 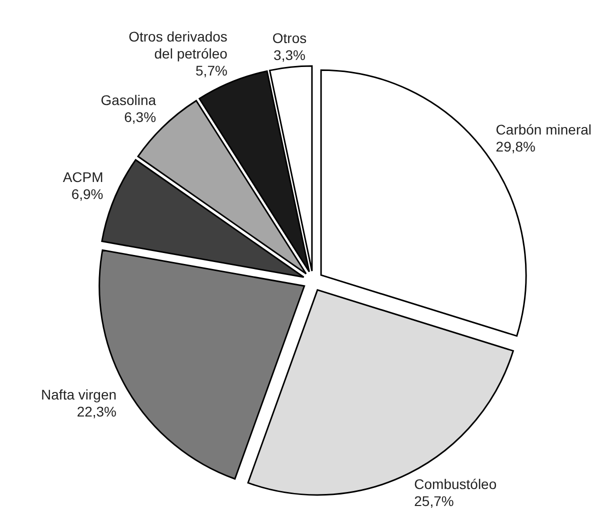 I want to click on slice-label: ACPM, so click(x=83, y=177).